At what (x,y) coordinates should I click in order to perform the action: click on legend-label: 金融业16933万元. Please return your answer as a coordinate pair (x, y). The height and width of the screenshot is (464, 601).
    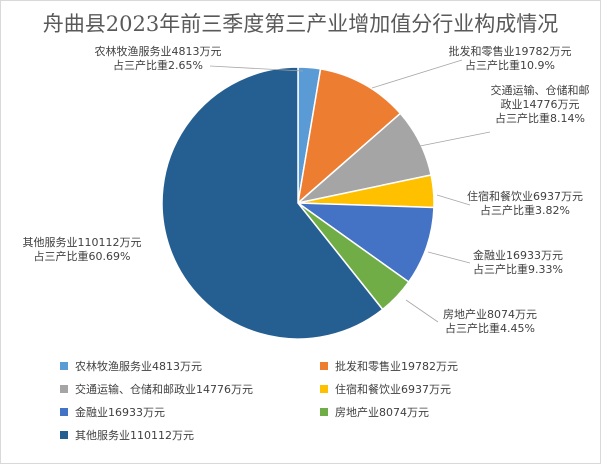
    Looking at the image, I should click on (120, 412).